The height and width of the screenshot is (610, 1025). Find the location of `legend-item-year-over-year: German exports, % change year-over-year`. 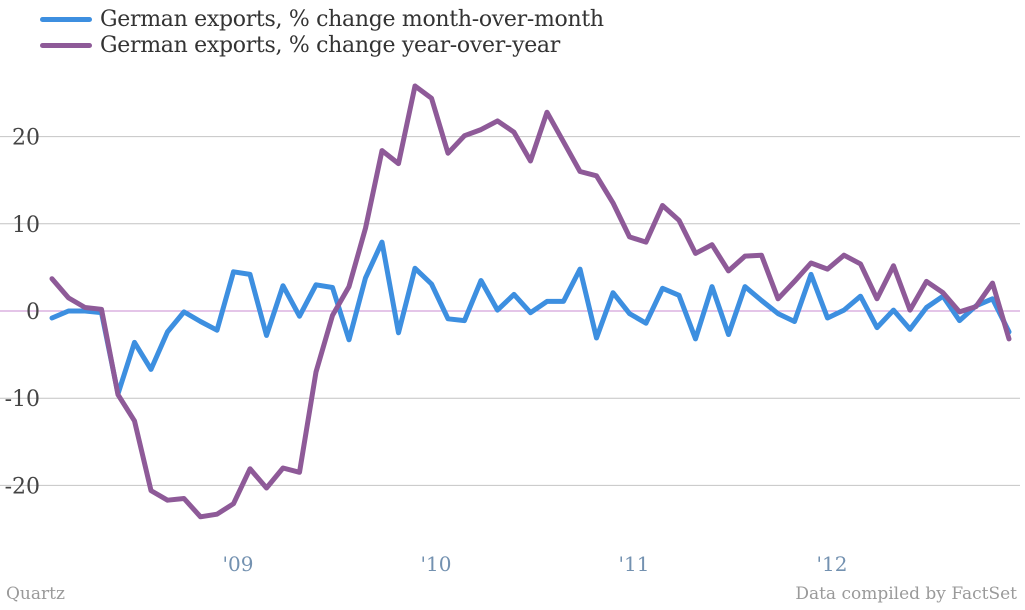

legend-item-year-over-year: German exports, % change year-over-year is located at coordinates (322, 45).